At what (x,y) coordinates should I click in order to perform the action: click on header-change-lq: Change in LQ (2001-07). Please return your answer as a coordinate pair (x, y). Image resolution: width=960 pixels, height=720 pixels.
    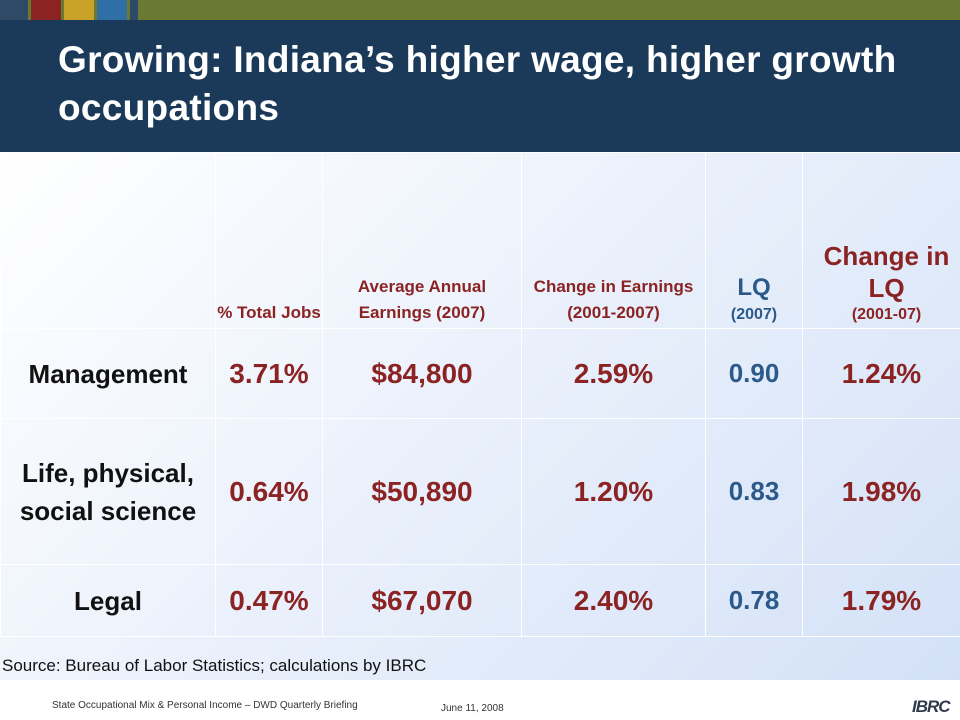
    Looking at the image, I should click on (881, 240).